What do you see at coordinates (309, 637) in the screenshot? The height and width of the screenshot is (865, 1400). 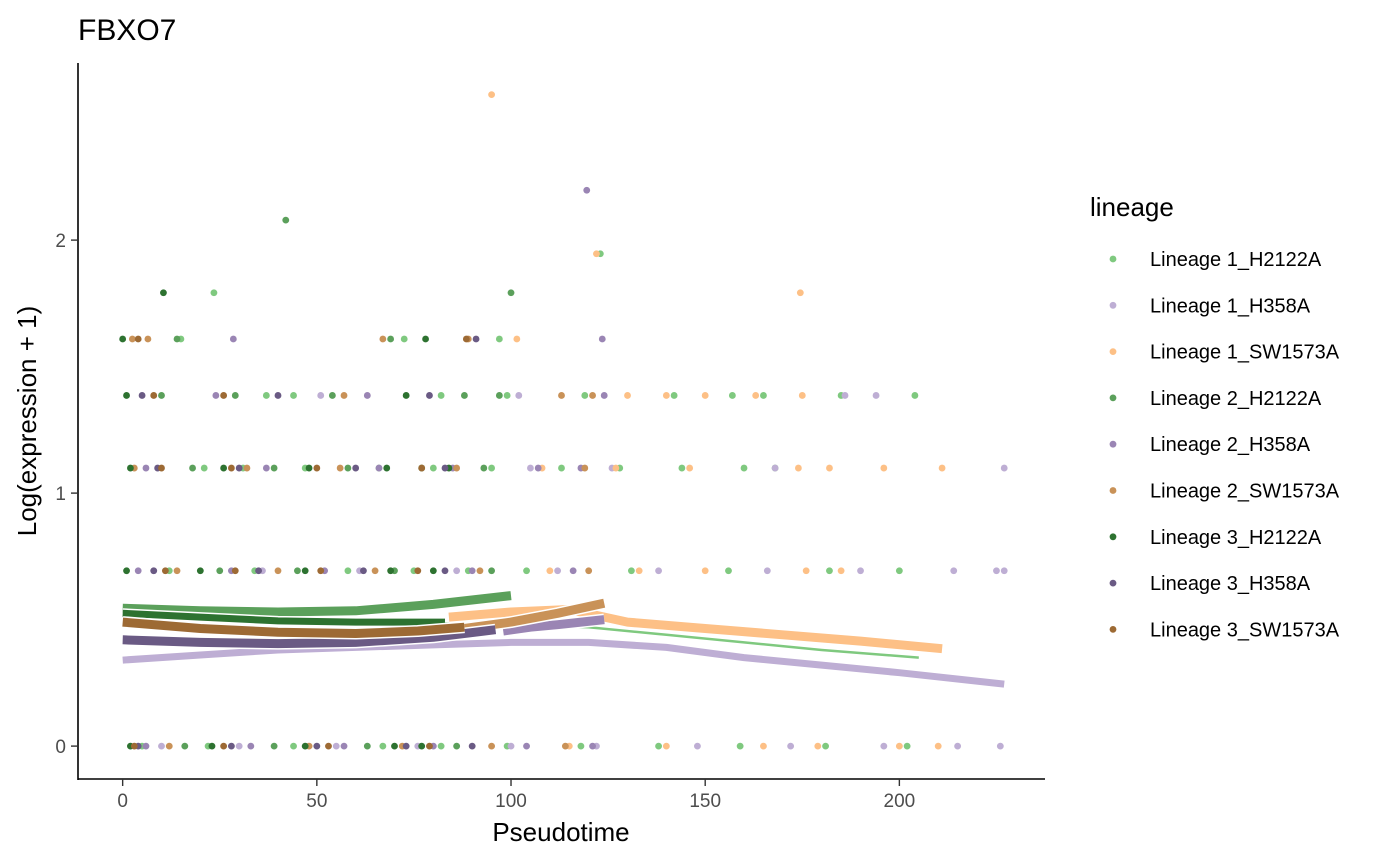 I see `smooth-line-lineage-3-h358a` at bounding box center [309, 637].